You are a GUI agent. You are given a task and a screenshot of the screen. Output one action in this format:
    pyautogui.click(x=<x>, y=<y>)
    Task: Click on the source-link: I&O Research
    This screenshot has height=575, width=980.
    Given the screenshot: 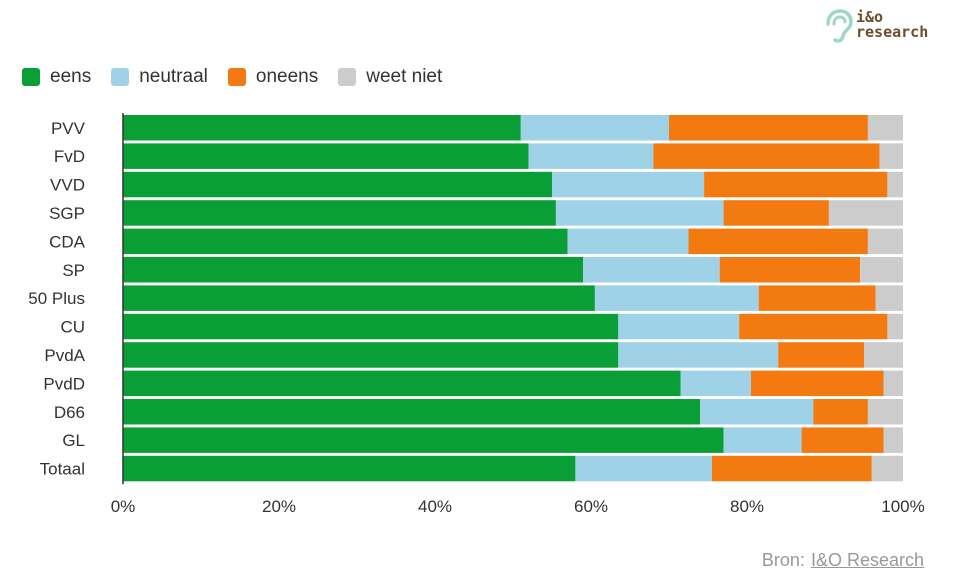 What is the action you would take?
    pyautogui.click(x=867, y=560)
    